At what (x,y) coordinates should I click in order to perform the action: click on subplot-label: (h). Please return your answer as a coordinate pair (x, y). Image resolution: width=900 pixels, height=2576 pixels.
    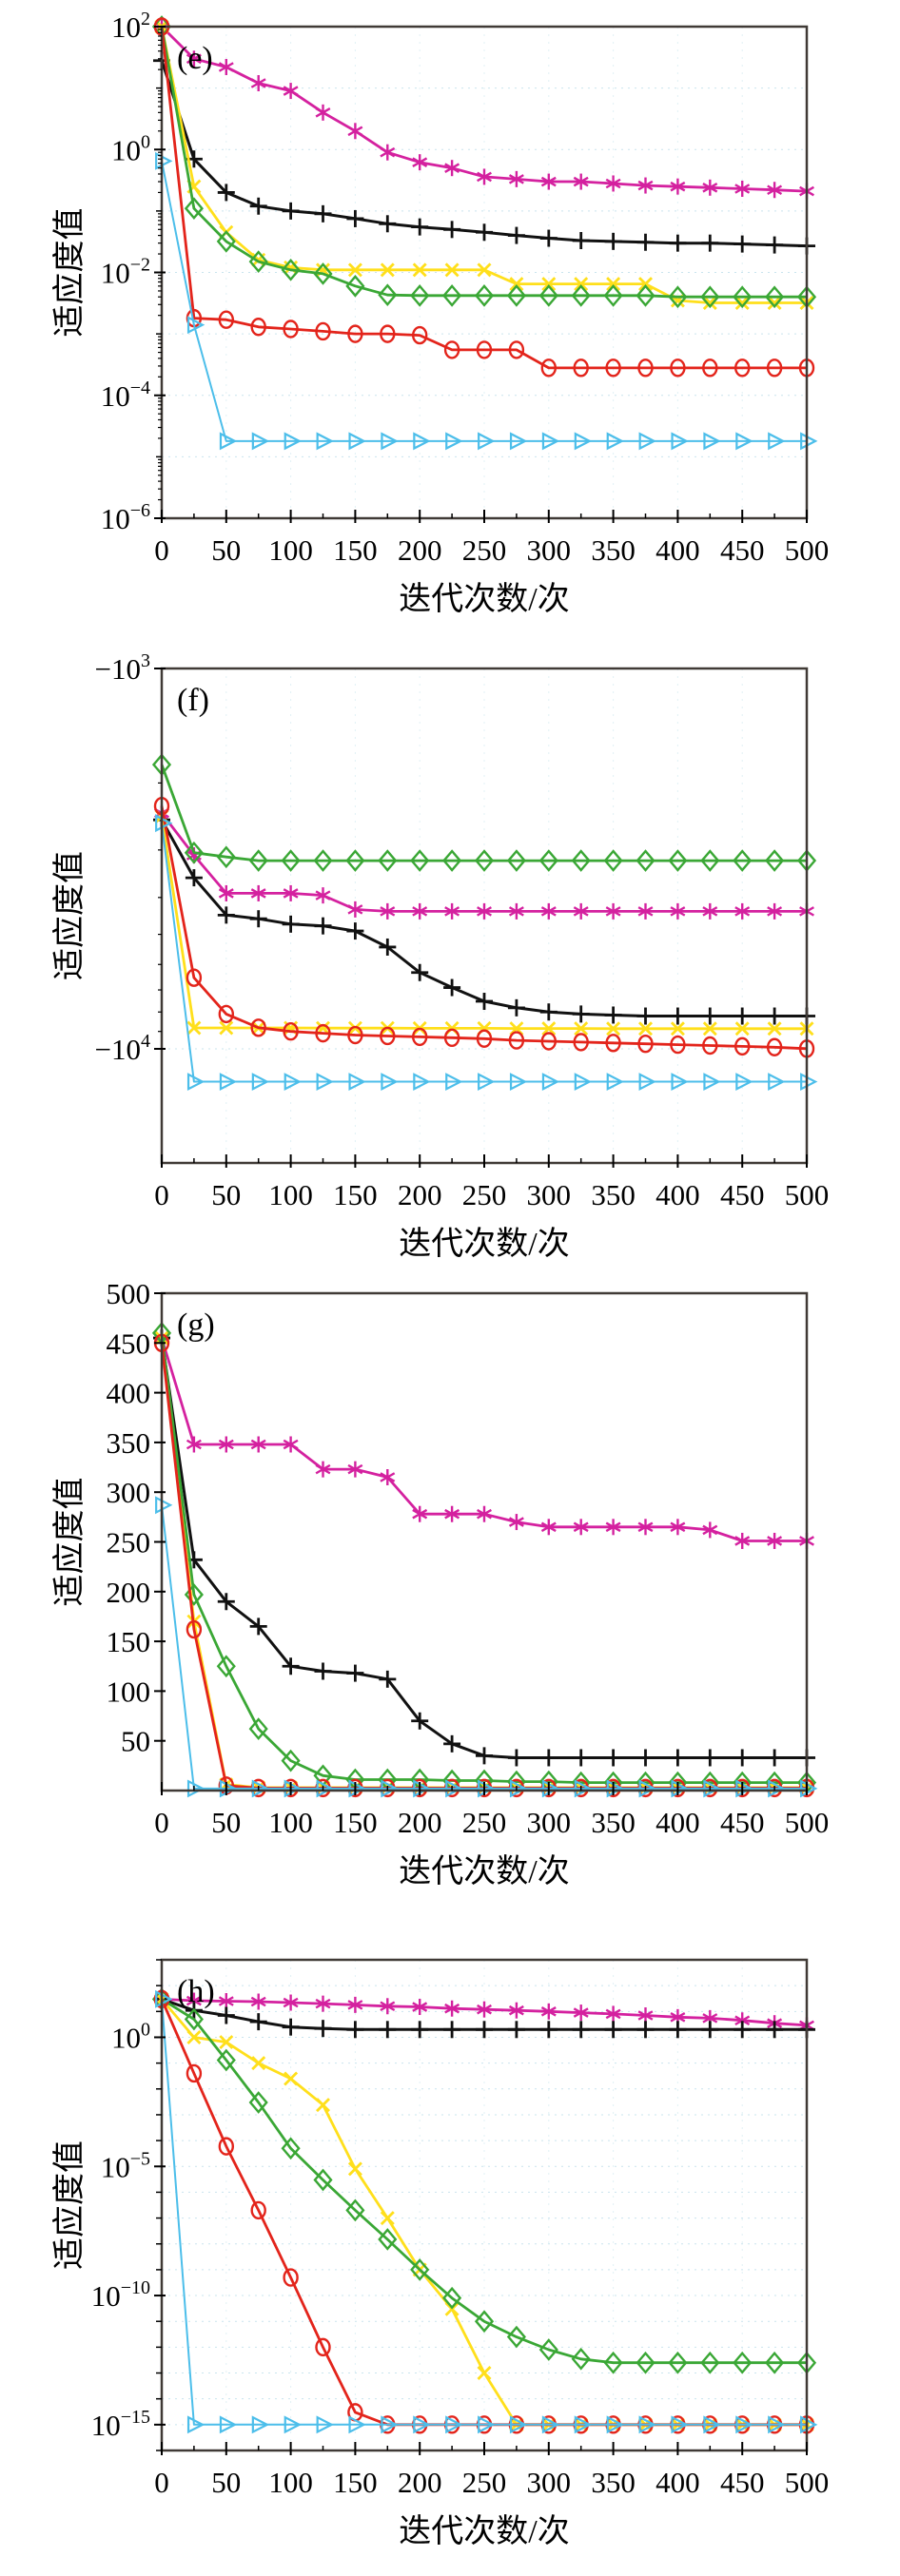
    Looking at the image, I should click on (196, 1991).